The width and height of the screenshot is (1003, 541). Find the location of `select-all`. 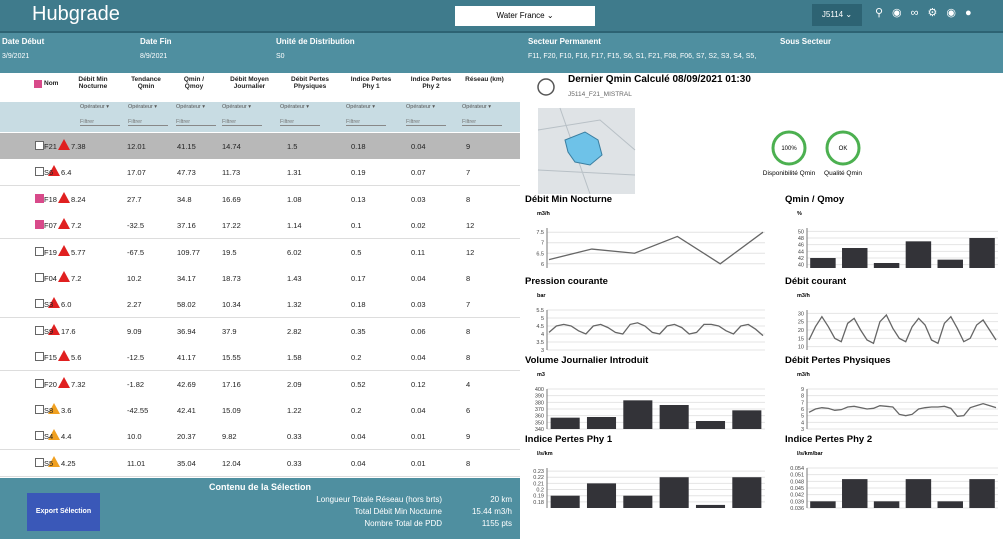

select-all is located at coordinates (38, 84).